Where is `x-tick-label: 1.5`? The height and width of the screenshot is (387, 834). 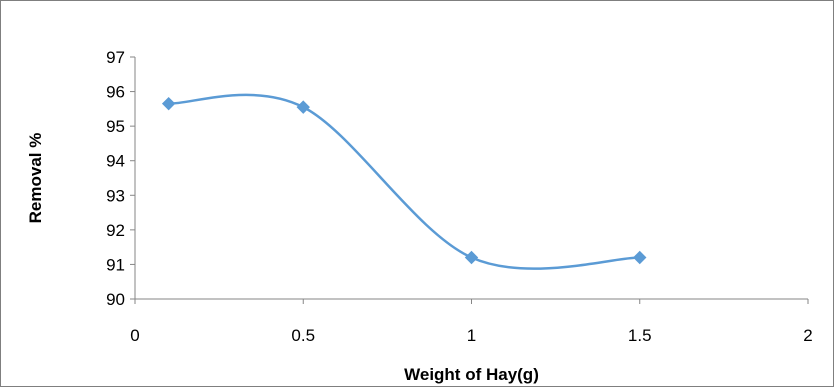 x-tick-label: 1.5 is located at coordinates (640, 335).